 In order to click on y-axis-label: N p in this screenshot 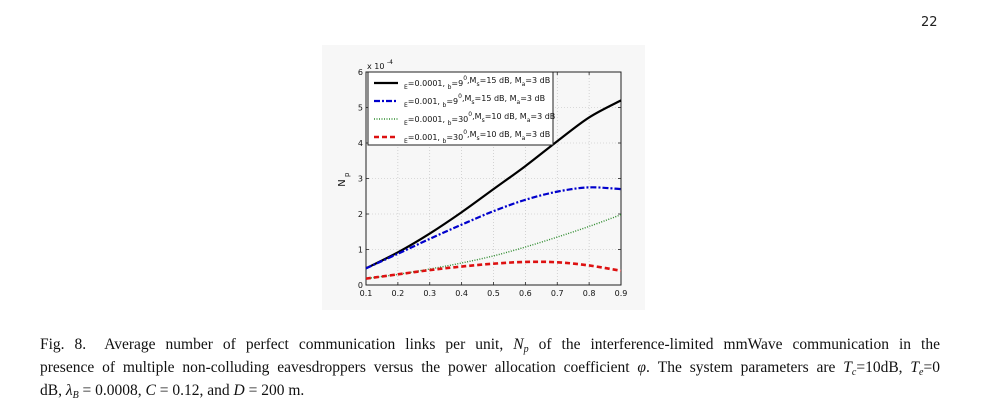, I will do `click(344, 179)`.